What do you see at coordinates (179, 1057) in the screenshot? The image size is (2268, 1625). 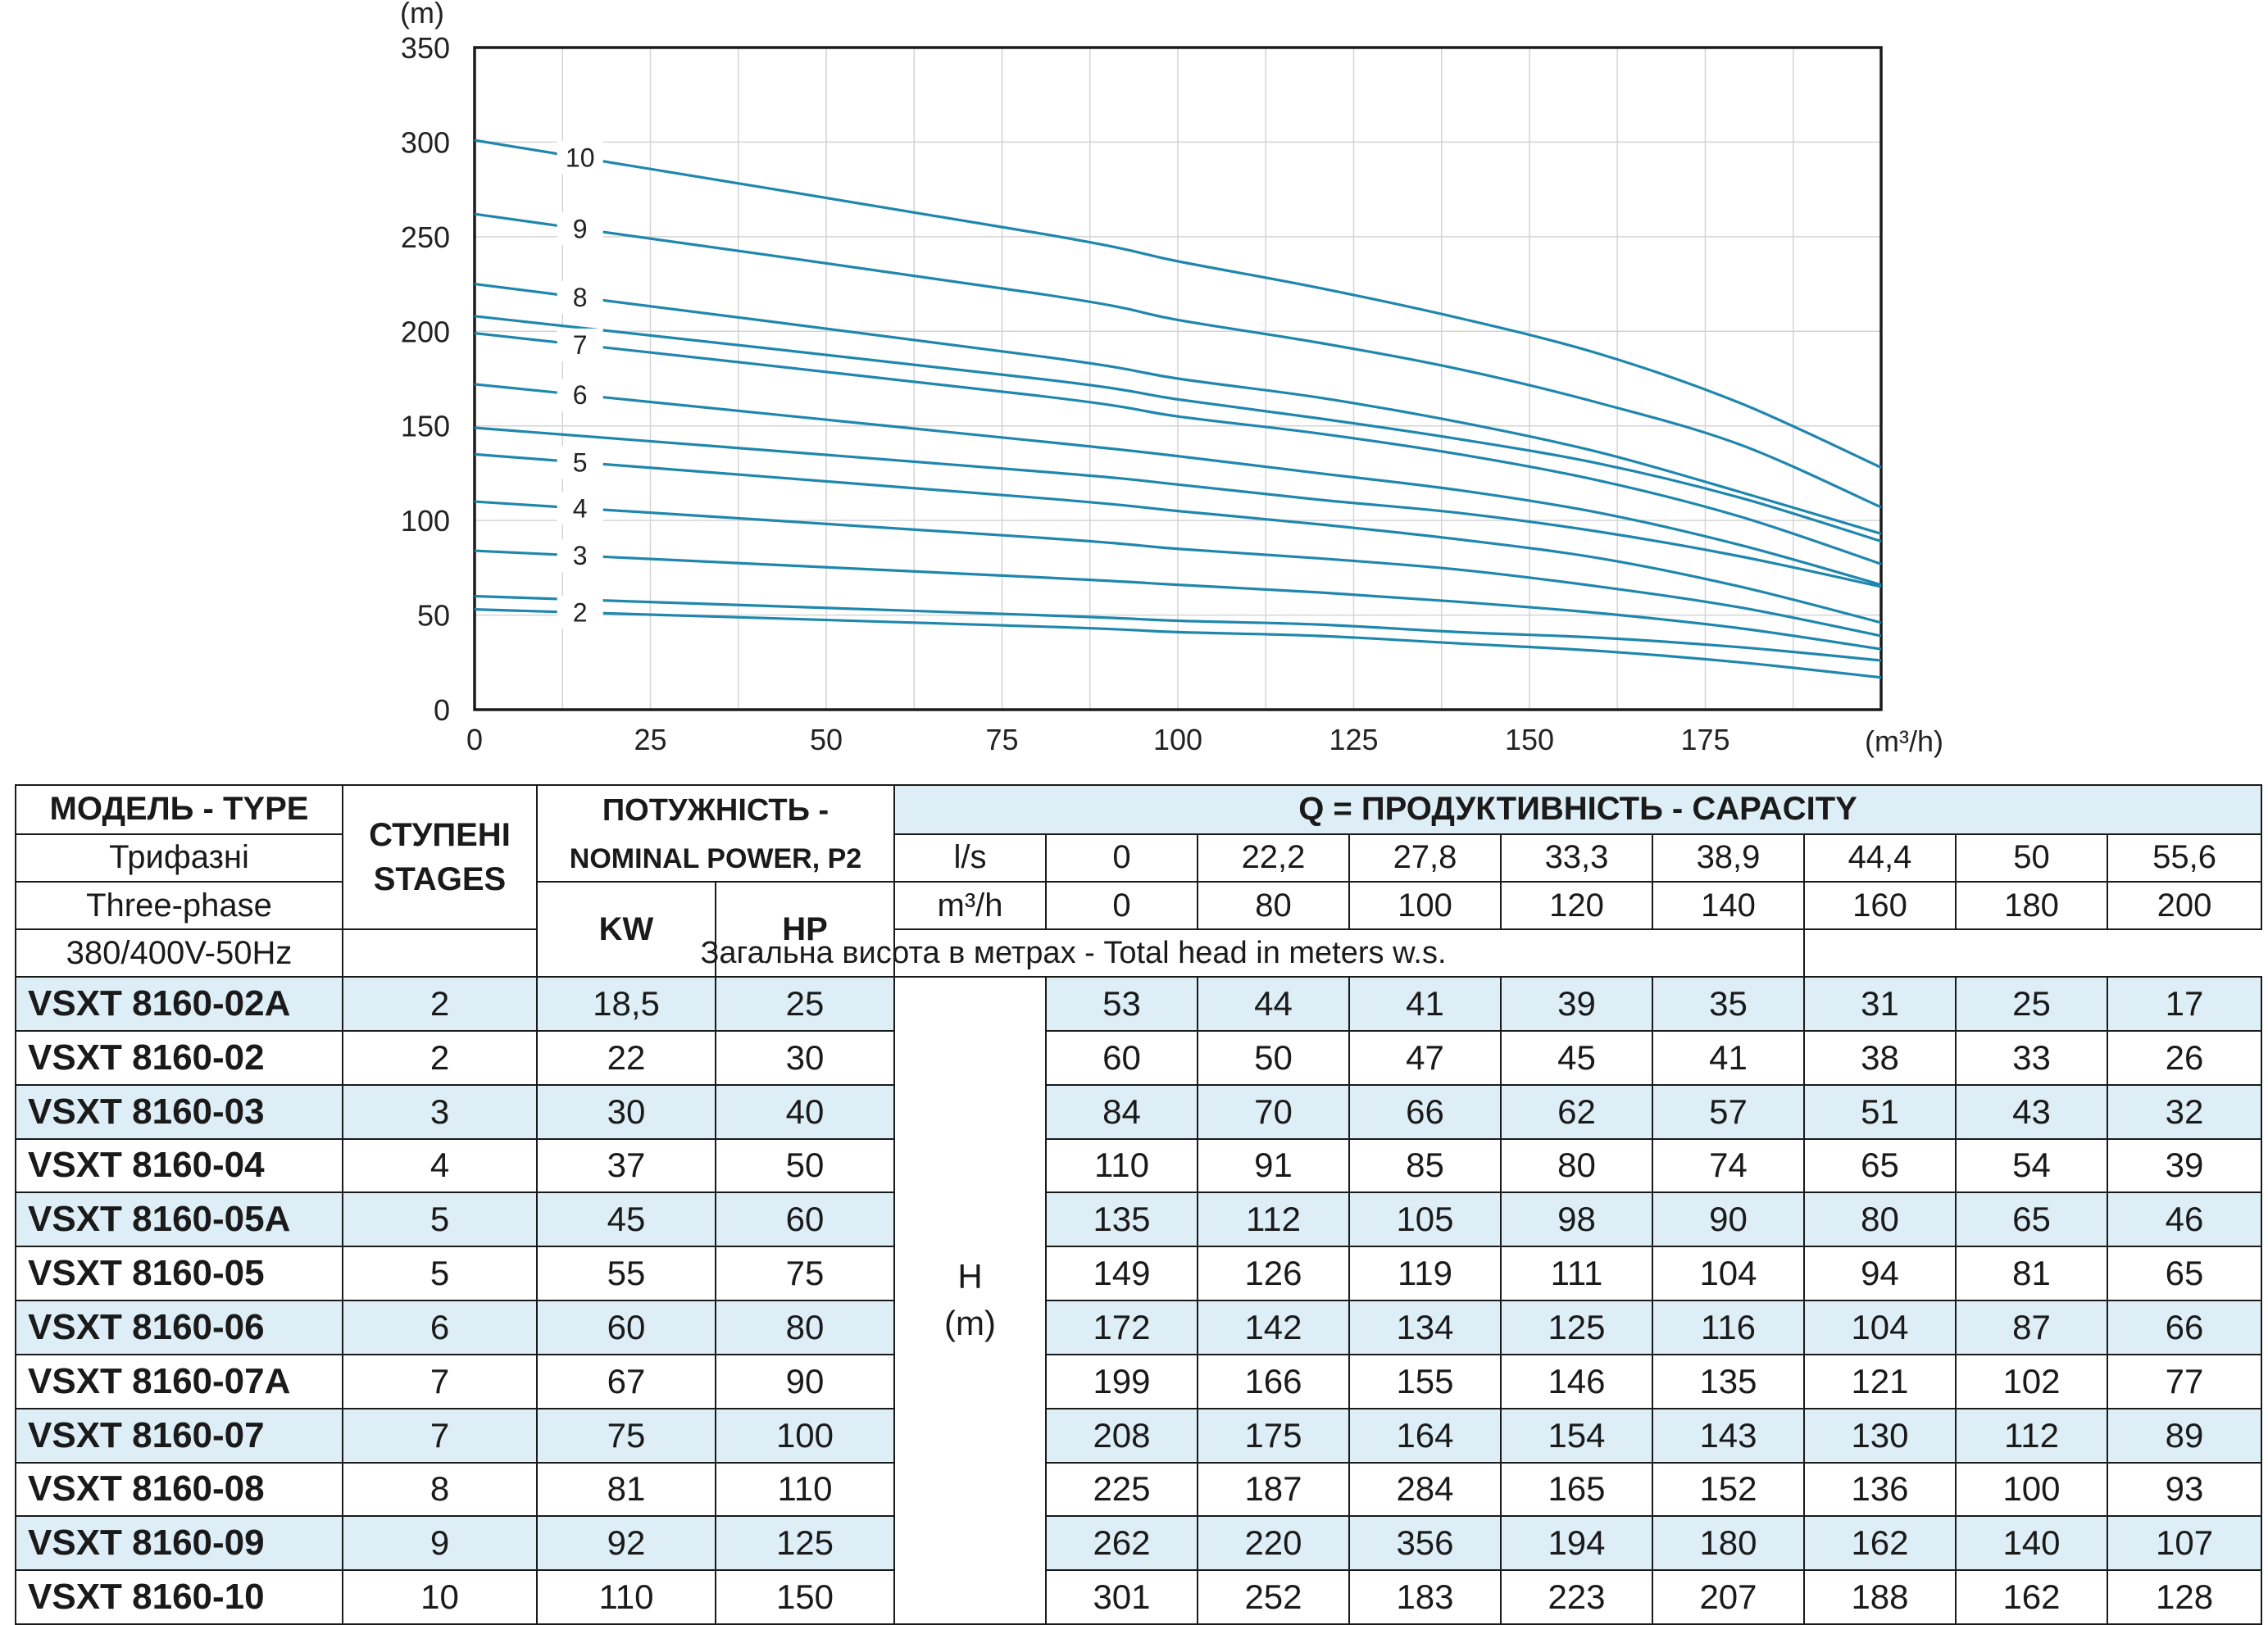 I see `model-cell: VSXT 8160-02` at bounding box center [179, 1057].